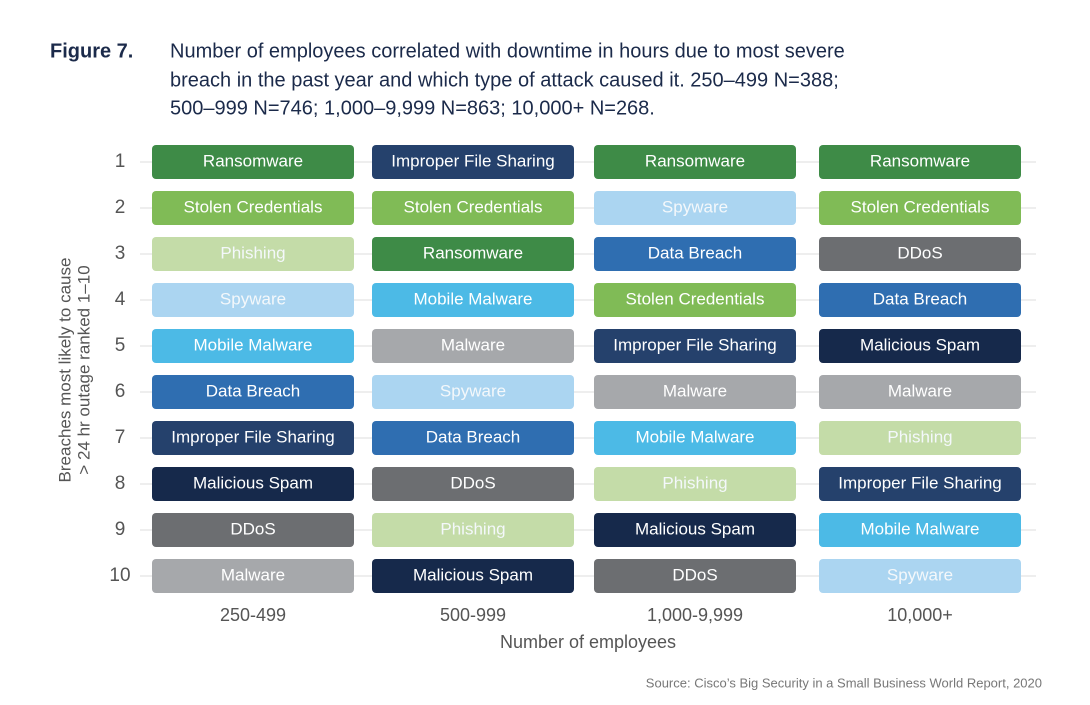 This screenshot has height=705, width=1090. I want to click on rank-label: 4, so click(120, 299).